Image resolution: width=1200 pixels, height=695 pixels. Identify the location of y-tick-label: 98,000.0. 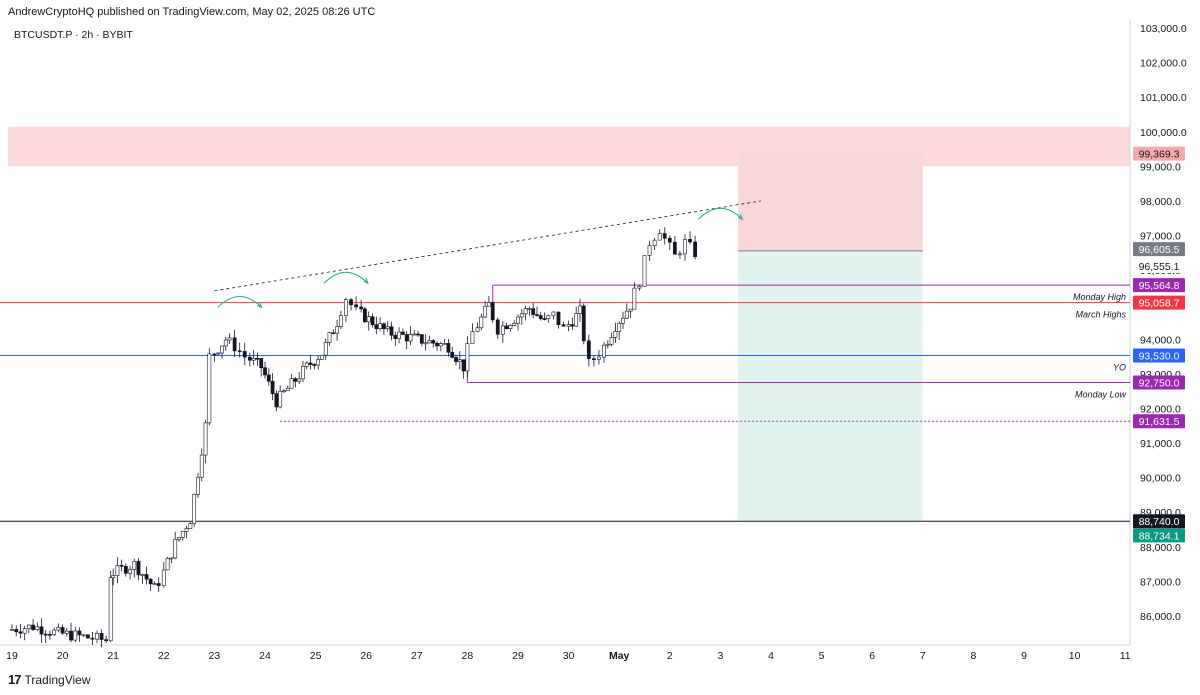
(1160, 202).